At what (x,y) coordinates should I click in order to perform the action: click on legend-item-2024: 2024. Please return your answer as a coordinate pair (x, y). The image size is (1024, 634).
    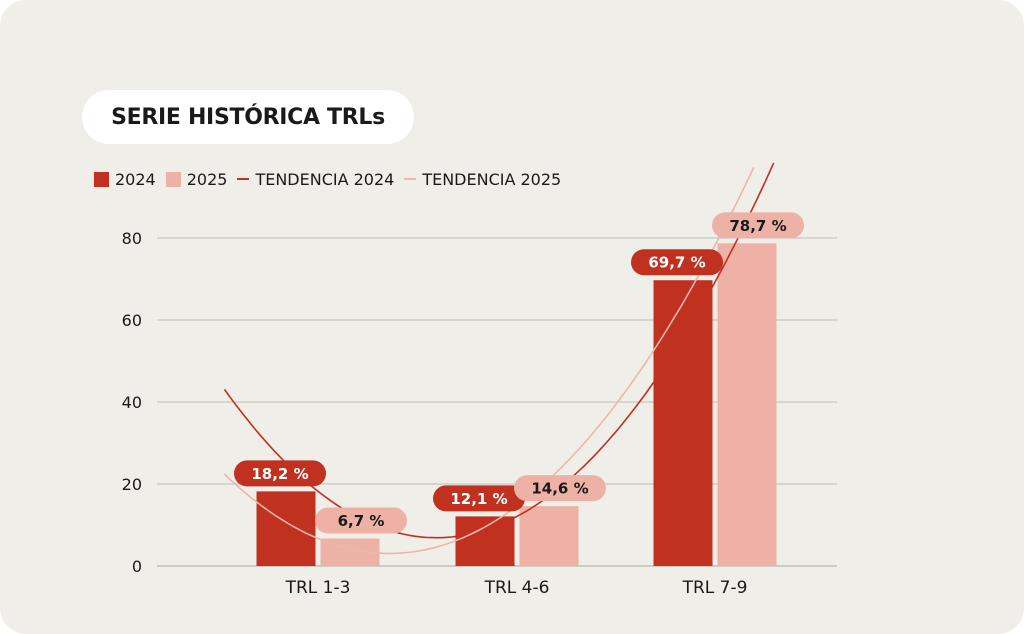
    Looking at the image, I should click on (125, 179).